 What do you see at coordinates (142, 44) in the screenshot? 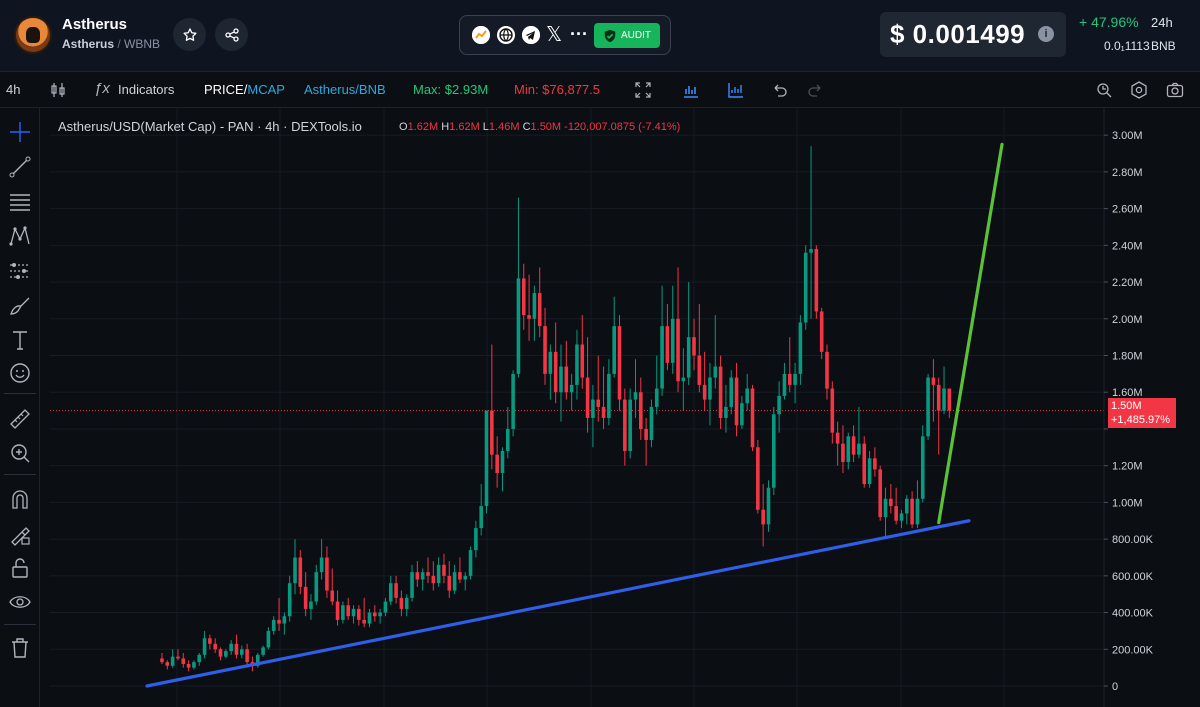
I see `quote-symbol: WBNB` at bounding box center [142, 44].